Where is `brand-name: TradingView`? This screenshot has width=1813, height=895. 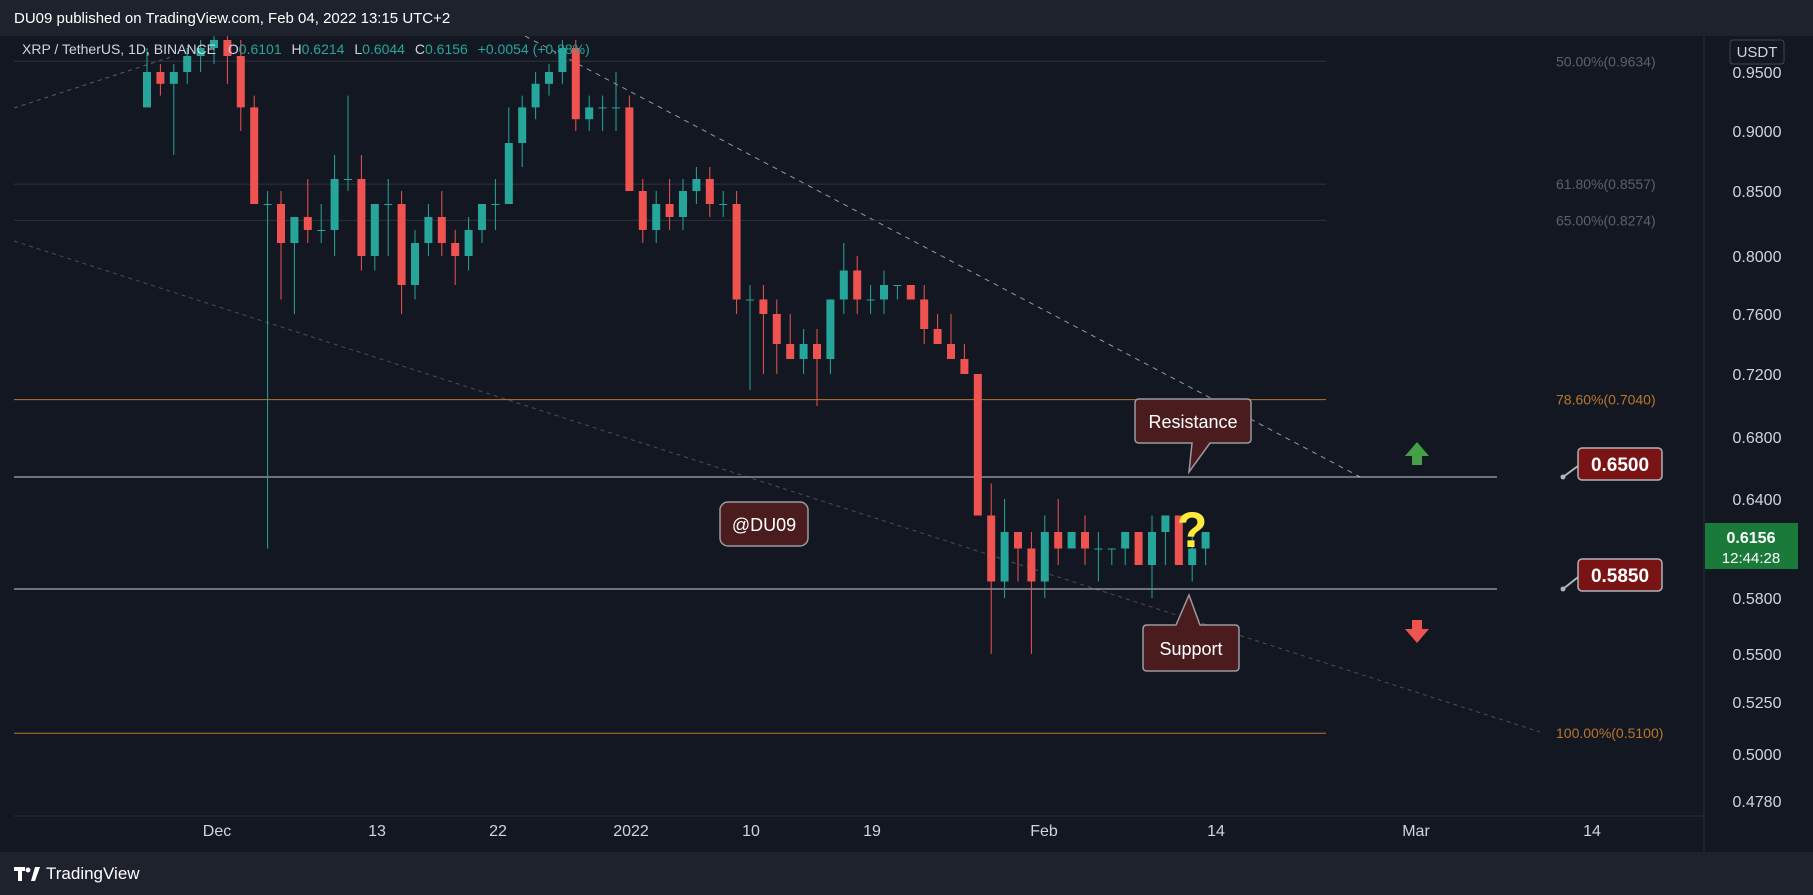 brand-name: TradingView is located at coordinates (93, 873).